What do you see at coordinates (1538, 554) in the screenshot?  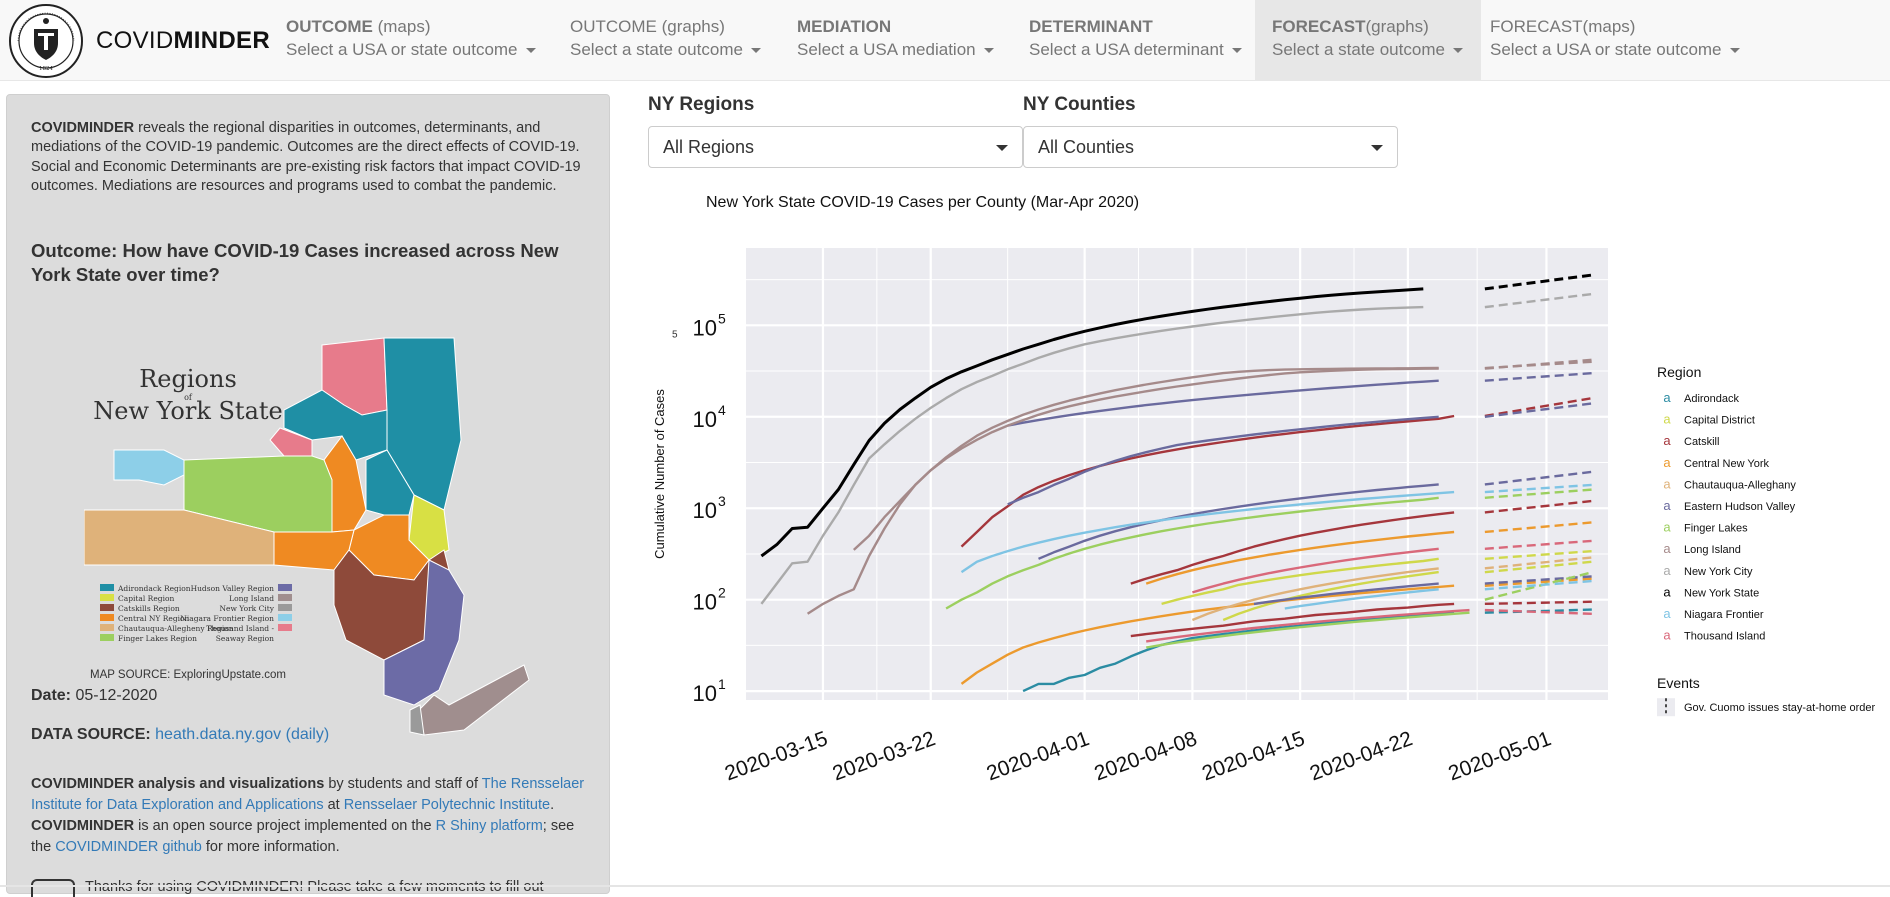 I see `forecast-line-capital-district` at bounding box center [1538, 554].